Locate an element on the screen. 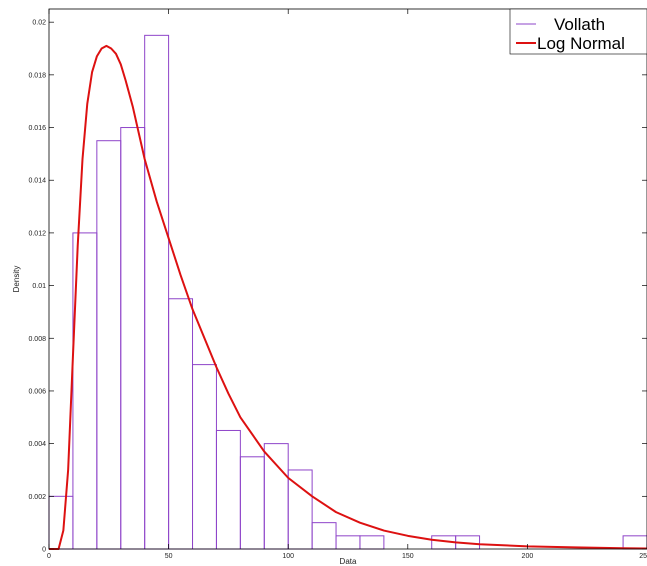  legend: Vollath Log Normal is located at coordinates (578, 31).